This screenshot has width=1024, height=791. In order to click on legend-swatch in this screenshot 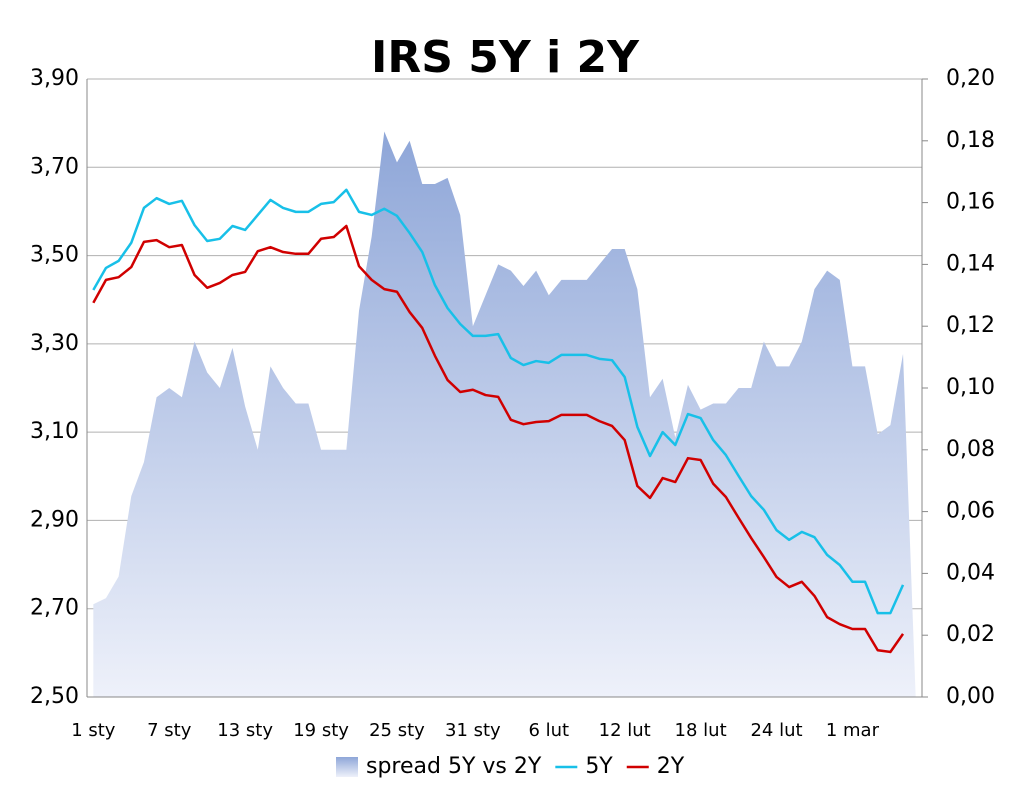, I will do `click(347, 767)`.